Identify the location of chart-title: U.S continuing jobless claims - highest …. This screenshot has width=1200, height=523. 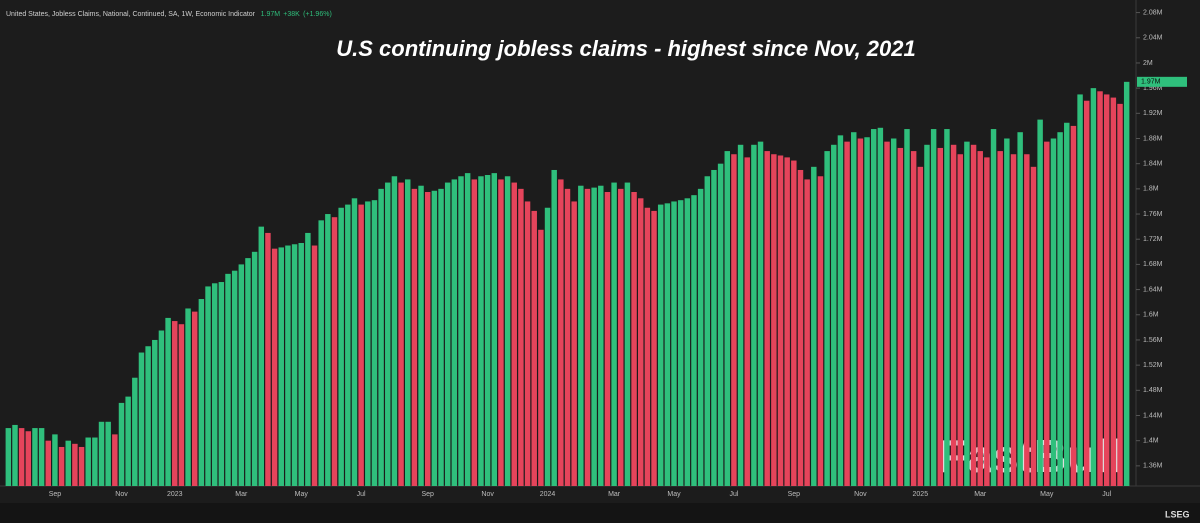
(626, 48).